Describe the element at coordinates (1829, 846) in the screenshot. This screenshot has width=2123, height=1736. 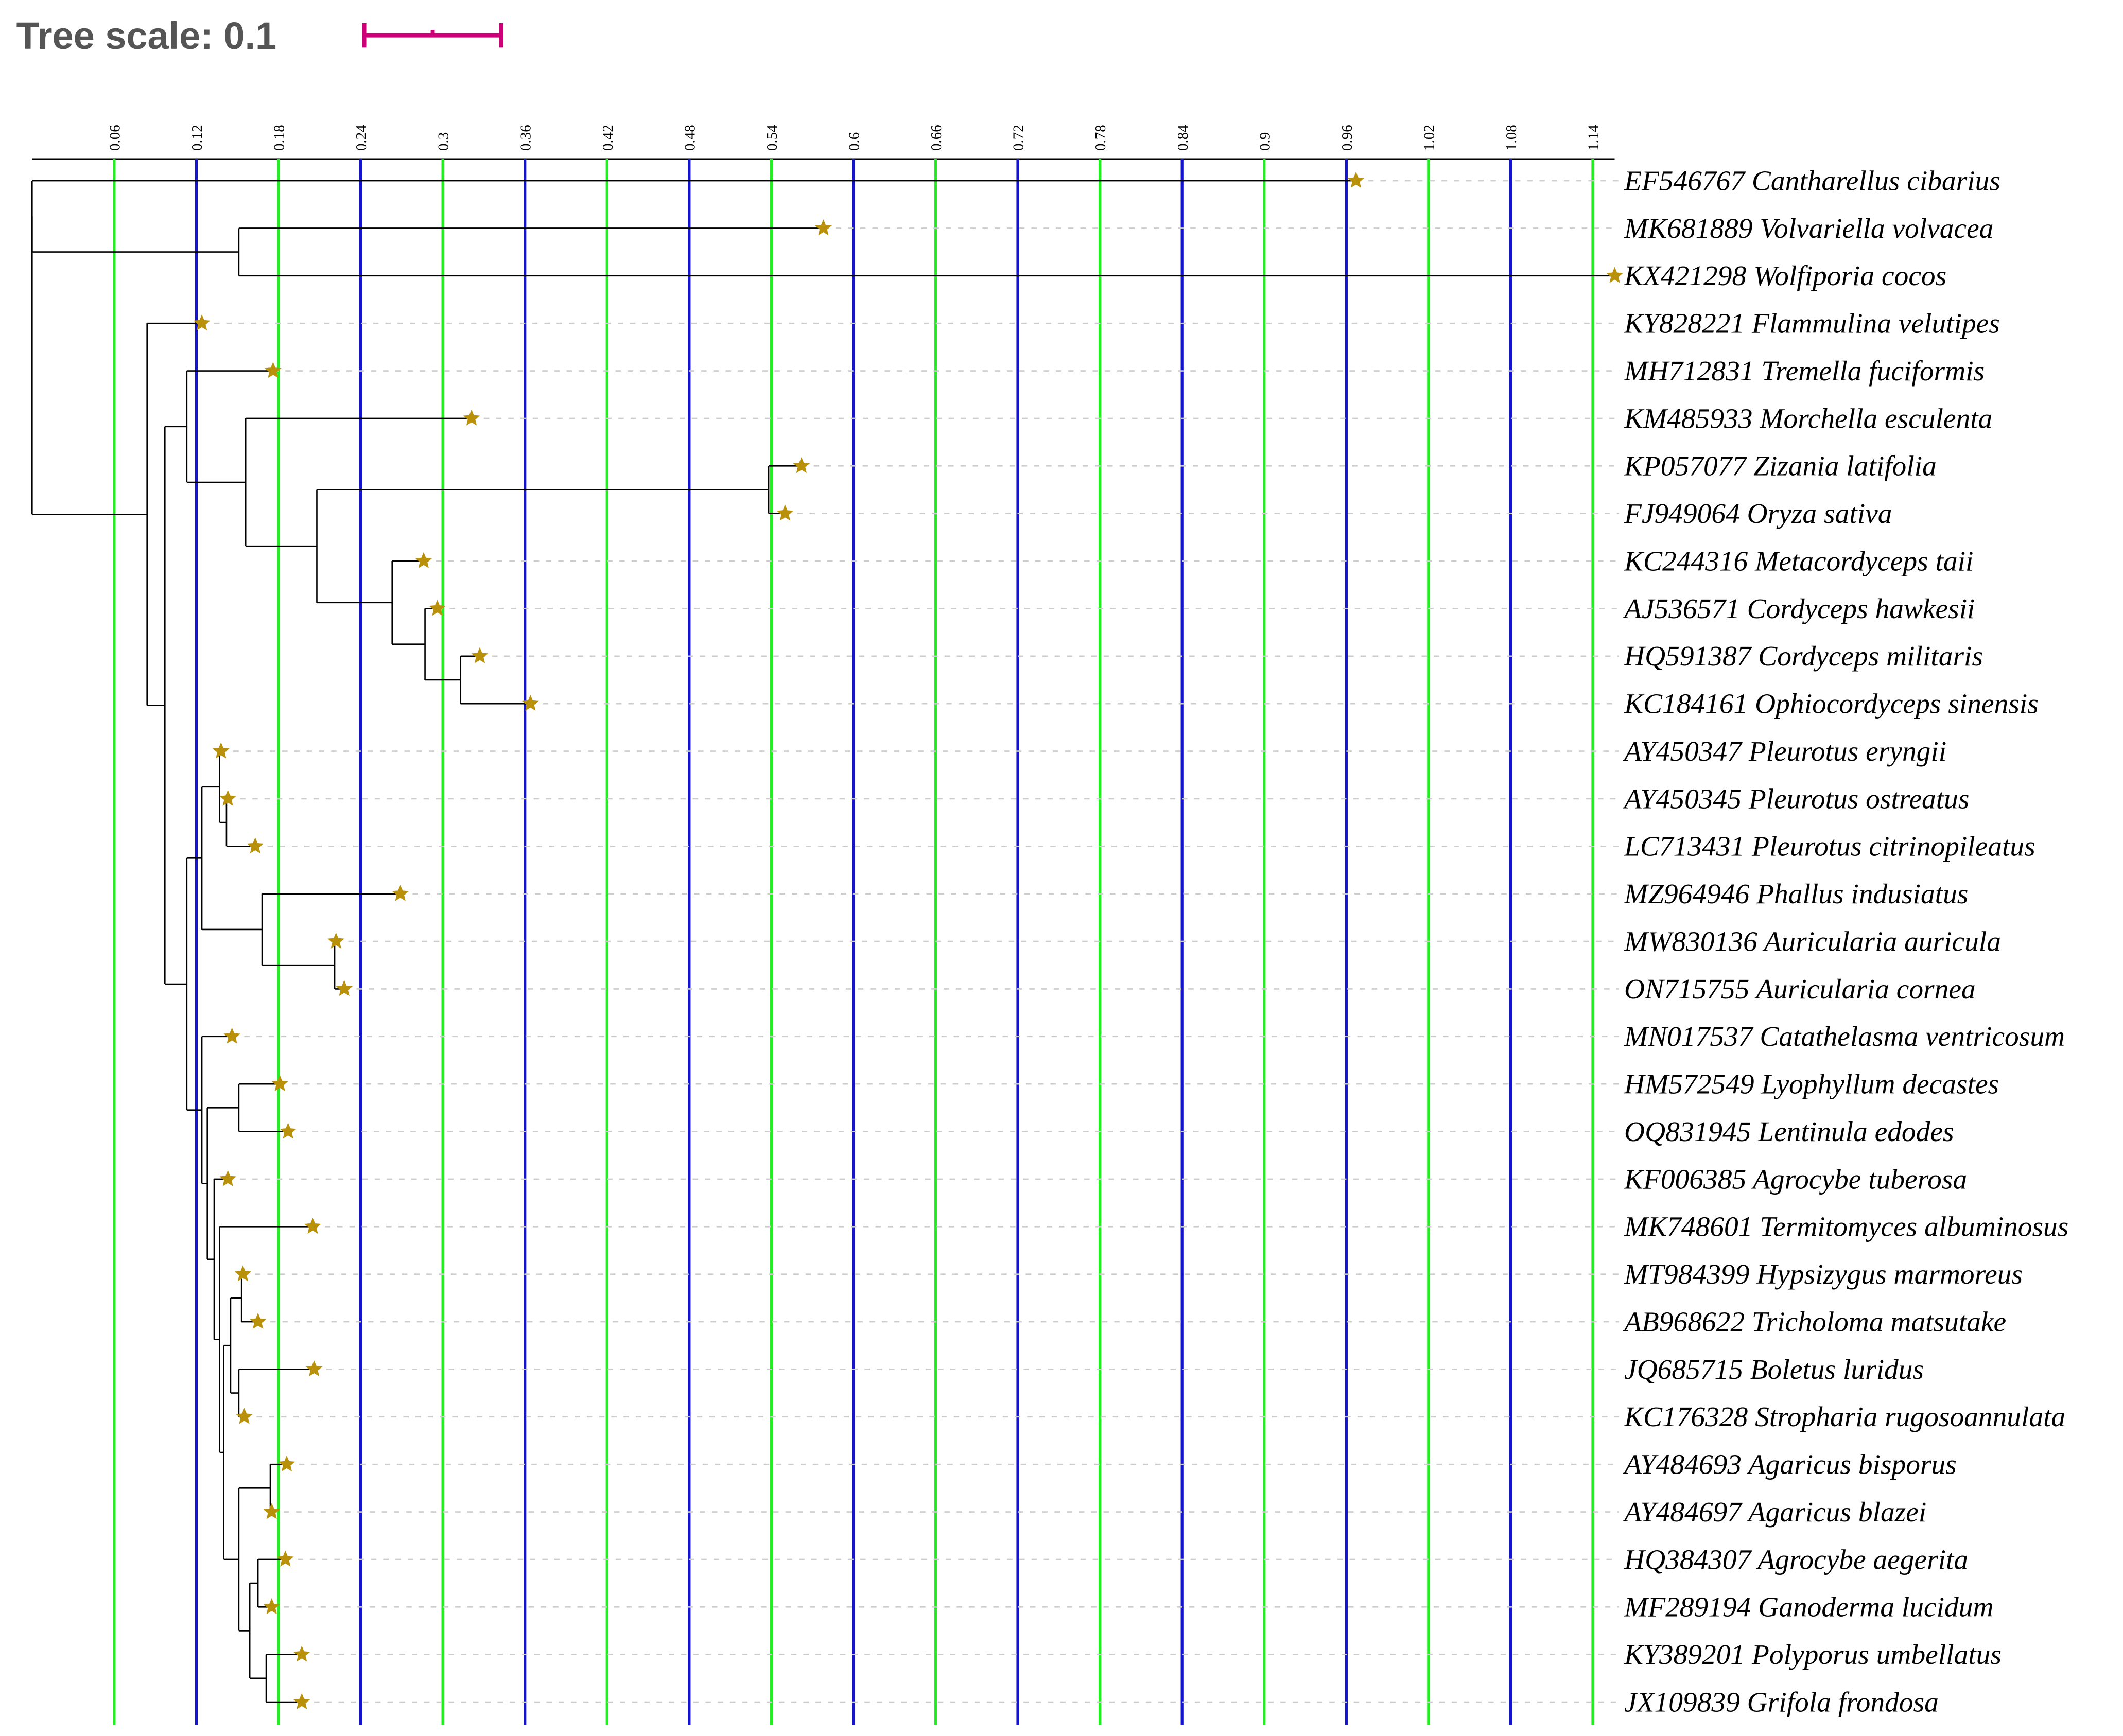
I see `leaf-label: LC713431 Pleurotus citrinopileatus` at that location.